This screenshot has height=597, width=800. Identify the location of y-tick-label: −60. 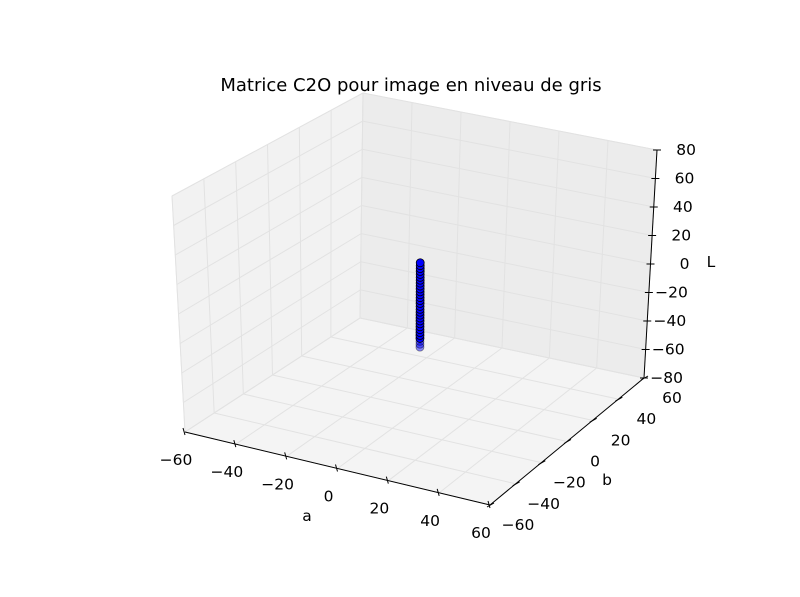
(518, 525).